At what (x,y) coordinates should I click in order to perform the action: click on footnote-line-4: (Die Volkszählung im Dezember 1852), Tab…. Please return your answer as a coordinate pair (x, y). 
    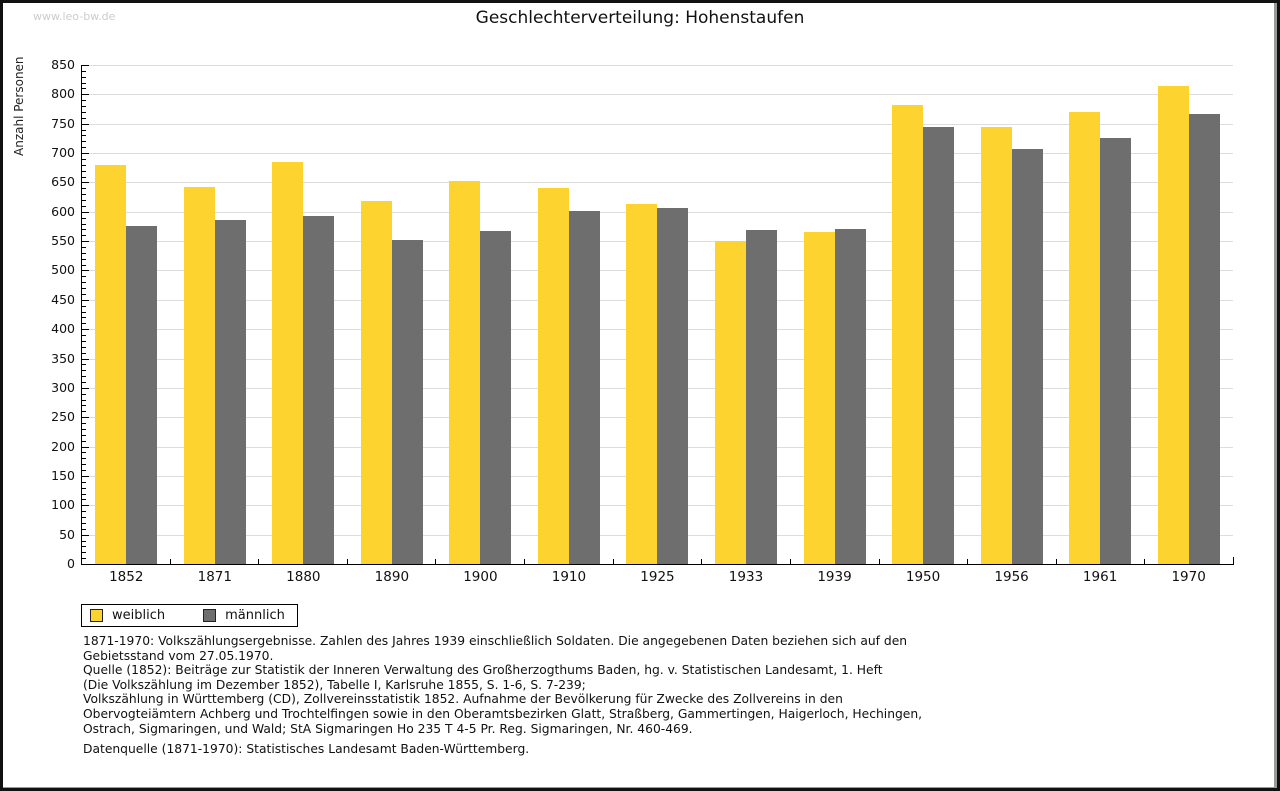
    Looking at the image, I should click on (334, 684).